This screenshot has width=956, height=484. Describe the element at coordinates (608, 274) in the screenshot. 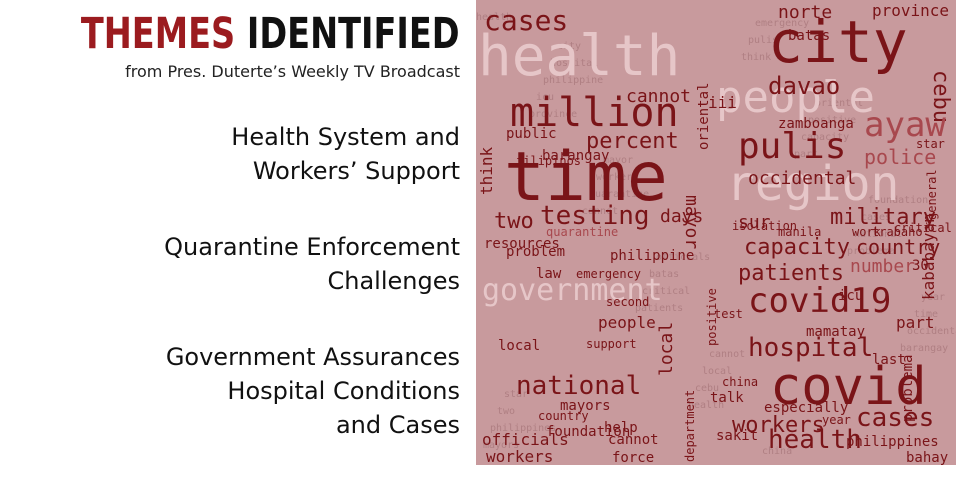

I see `word-cloud-word: emergency` at that location.